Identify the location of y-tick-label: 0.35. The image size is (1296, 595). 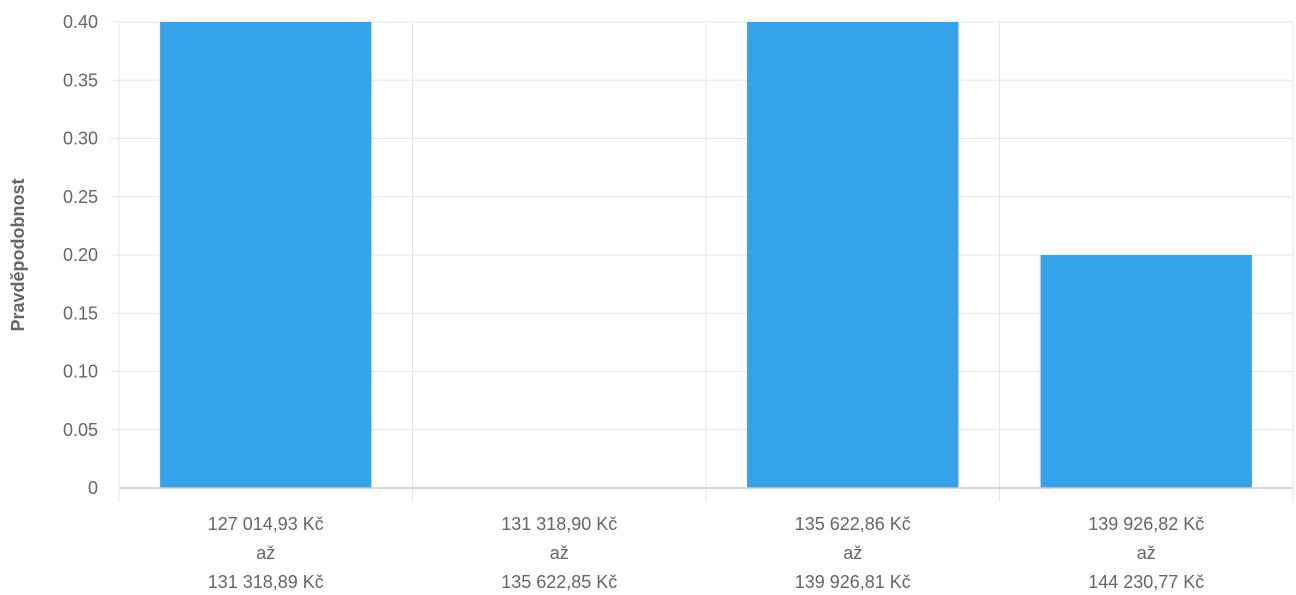
(80, 80).